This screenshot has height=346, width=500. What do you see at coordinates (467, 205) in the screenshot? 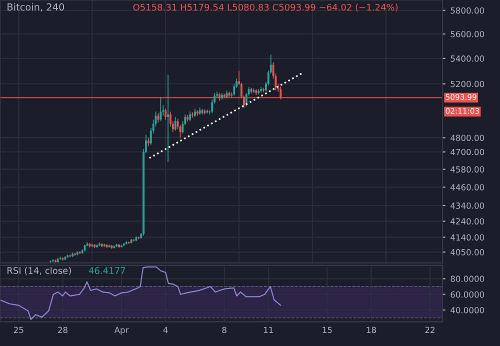
I see `y-tick-label: 4340.00` at bounding box center [467, 205].